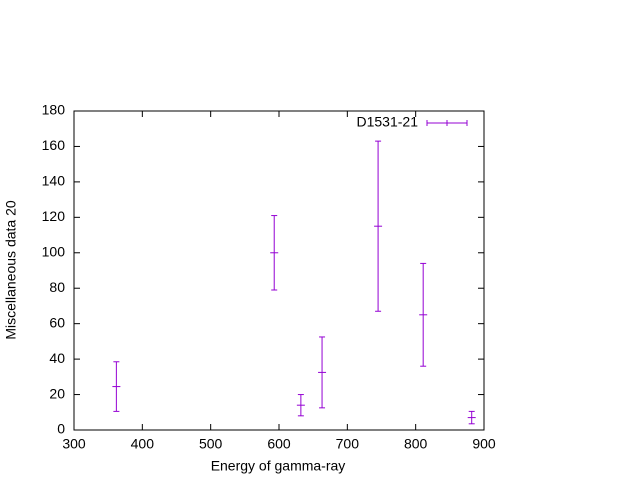  What do you see at coordinates (61, 429) in the screenshot?
I see `y-tick-label: 0` at bounding box center [61, 429].